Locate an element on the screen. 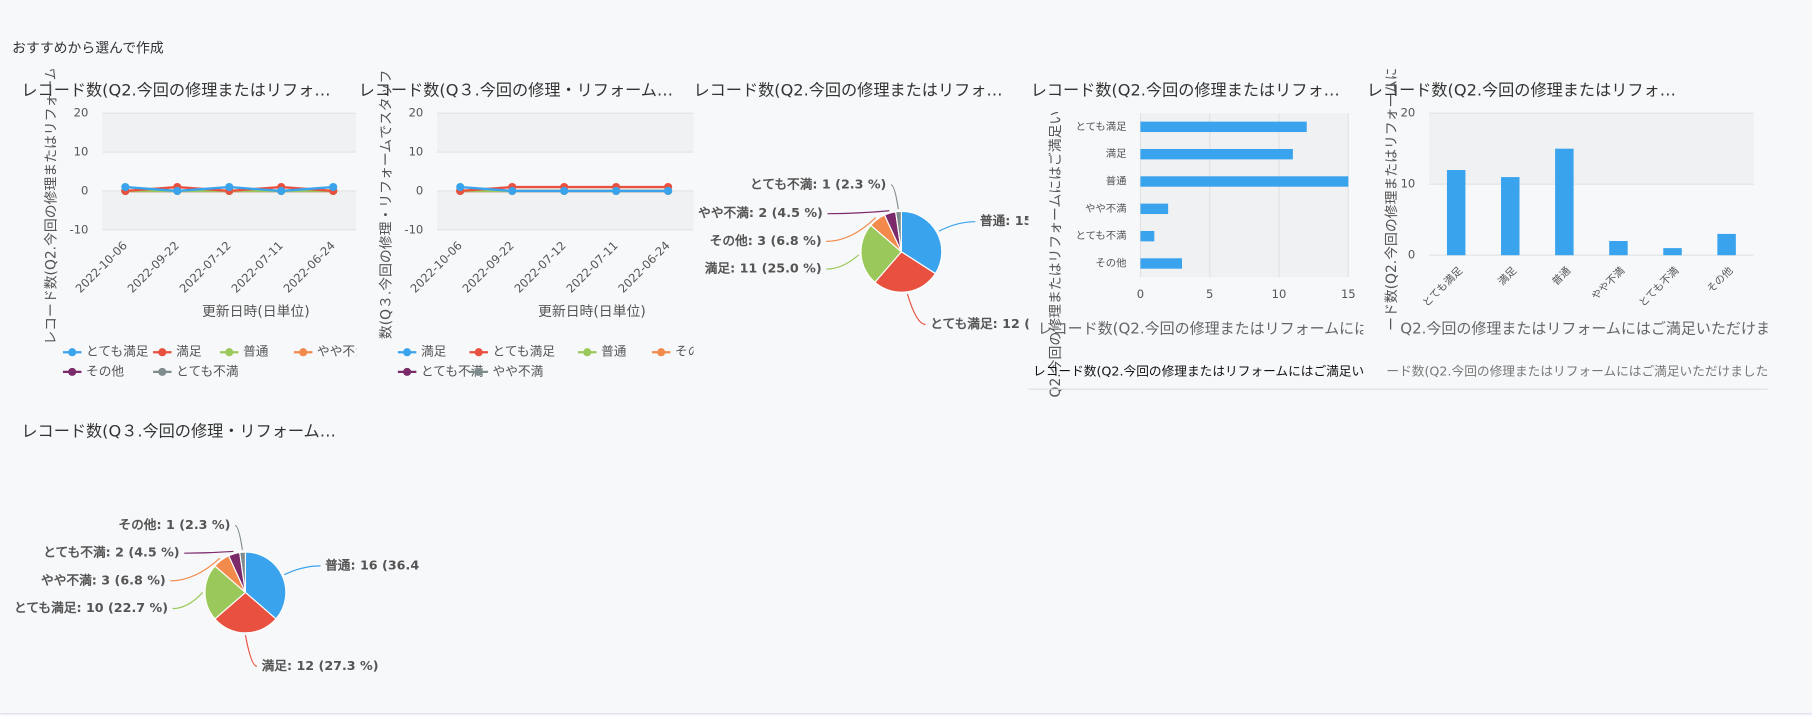 This screenshot has width=1812, height=716. slice-label: とても不満: 2 (4.5 %) is located at coordinates (111, 552).